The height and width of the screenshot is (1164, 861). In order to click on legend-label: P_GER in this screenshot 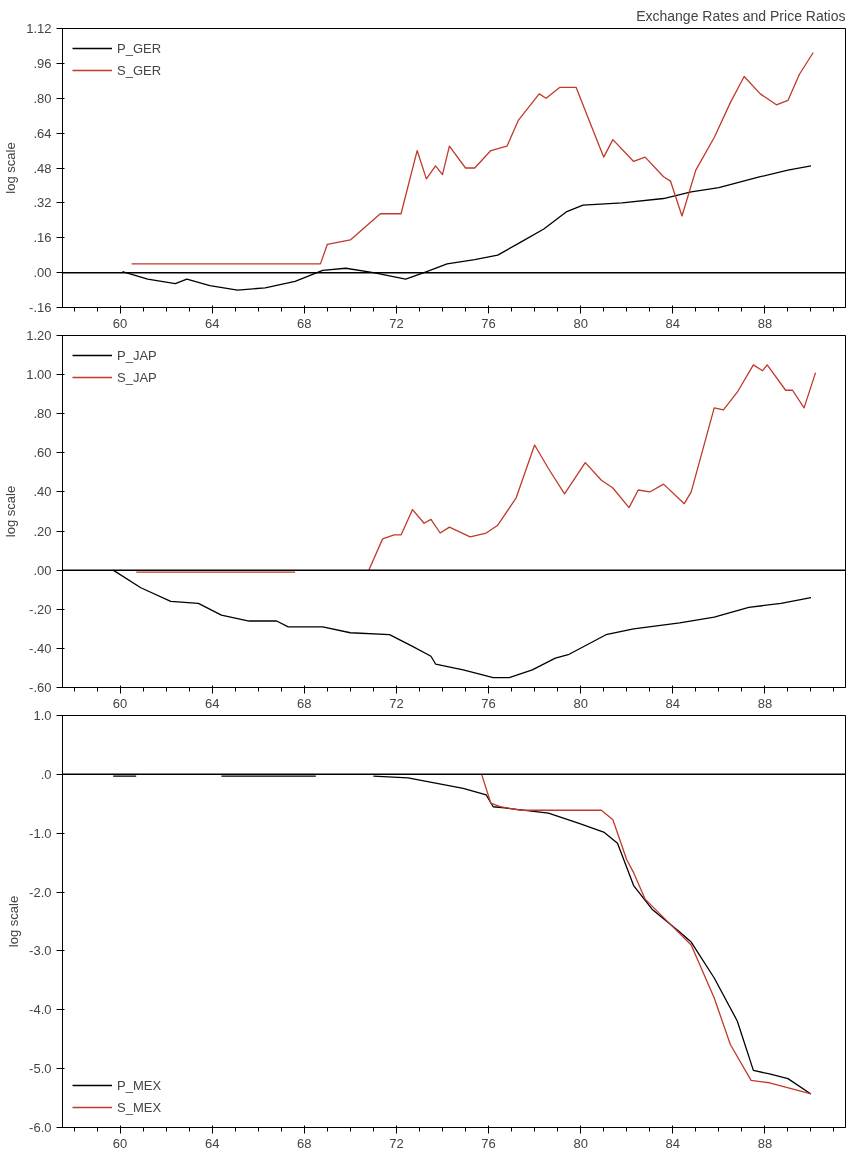, I will do `click(139, 48)`.